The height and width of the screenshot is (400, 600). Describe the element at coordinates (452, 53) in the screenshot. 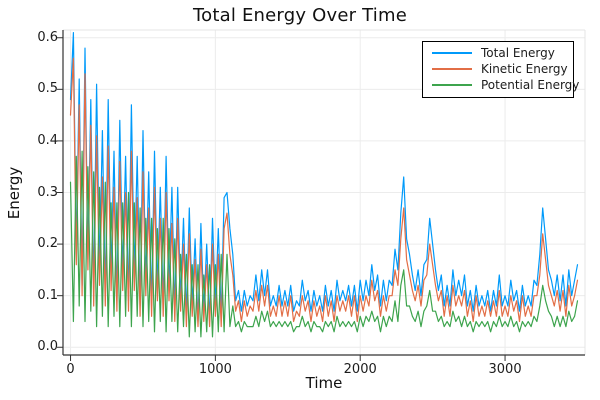

I see `legend-swatch-total` at that location.